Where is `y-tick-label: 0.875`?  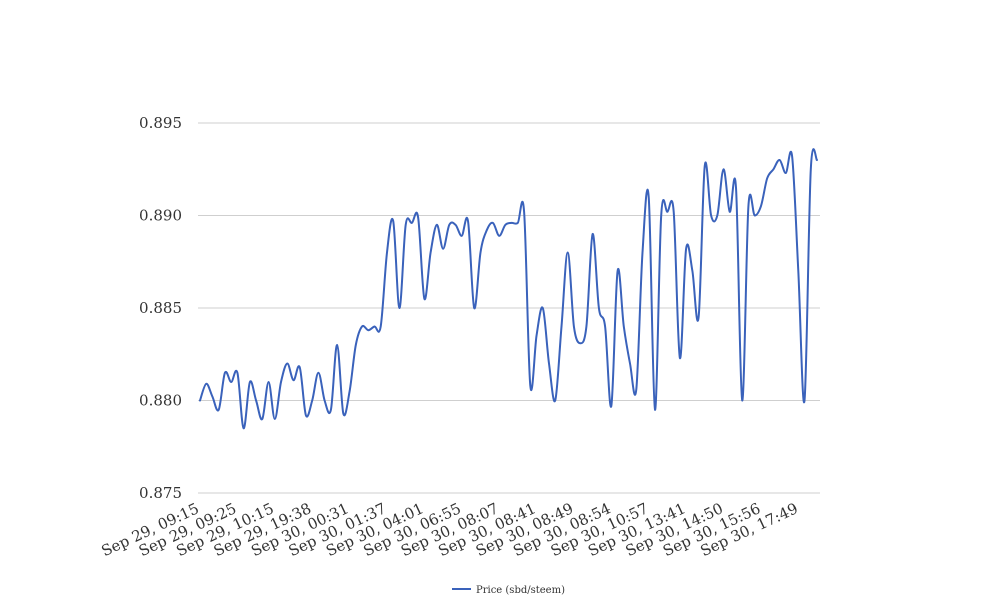 y-tick-label: 0.875 is located at coordinates (160, 493).